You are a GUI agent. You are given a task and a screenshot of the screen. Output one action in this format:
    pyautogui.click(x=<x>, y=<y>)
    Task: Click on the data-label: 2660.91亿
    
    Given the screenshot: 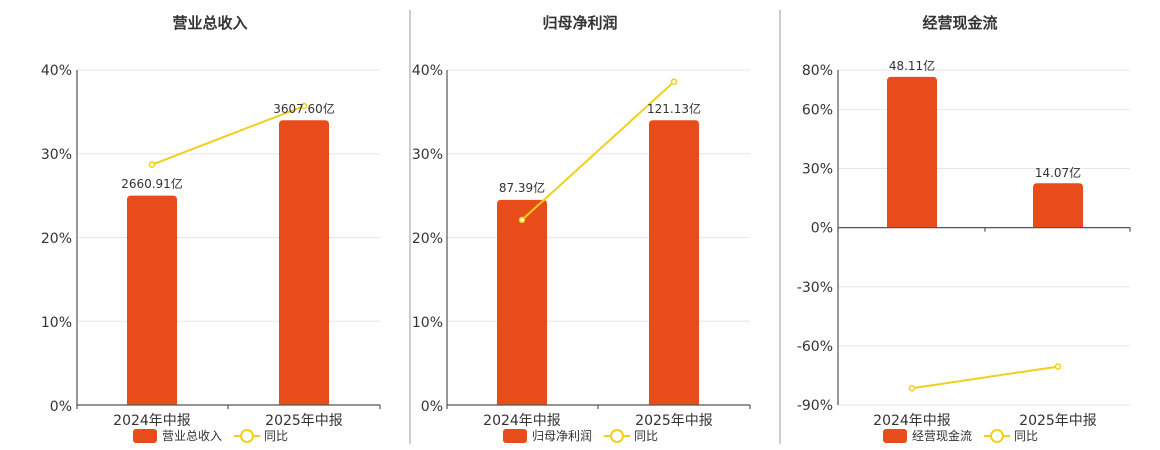 What is the action you would take?
    pyautogui.click(x=152, y=183)
    